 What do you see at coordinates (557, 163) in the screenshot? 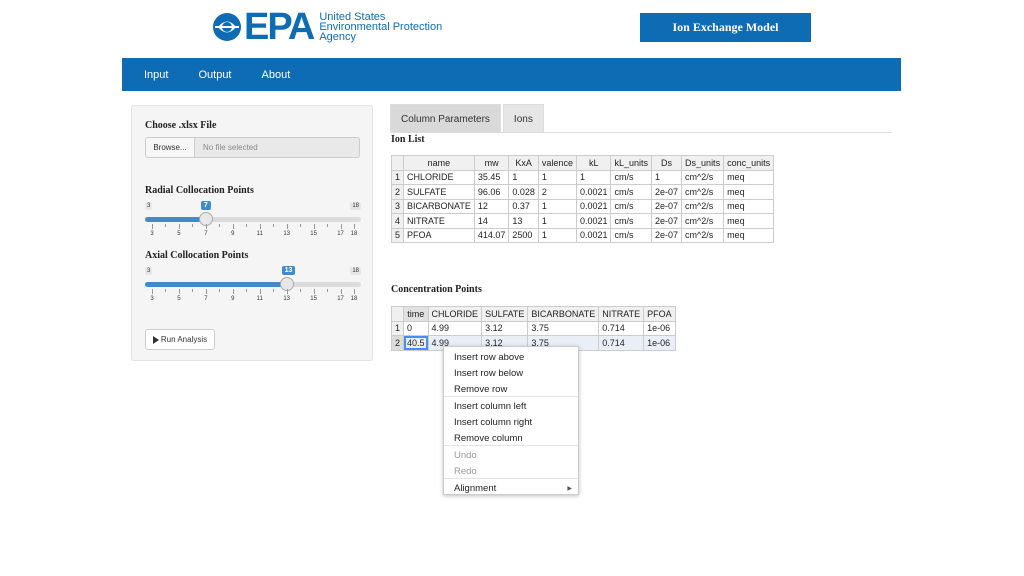
I see `column-header: valence` at bounding box center [557, 163].